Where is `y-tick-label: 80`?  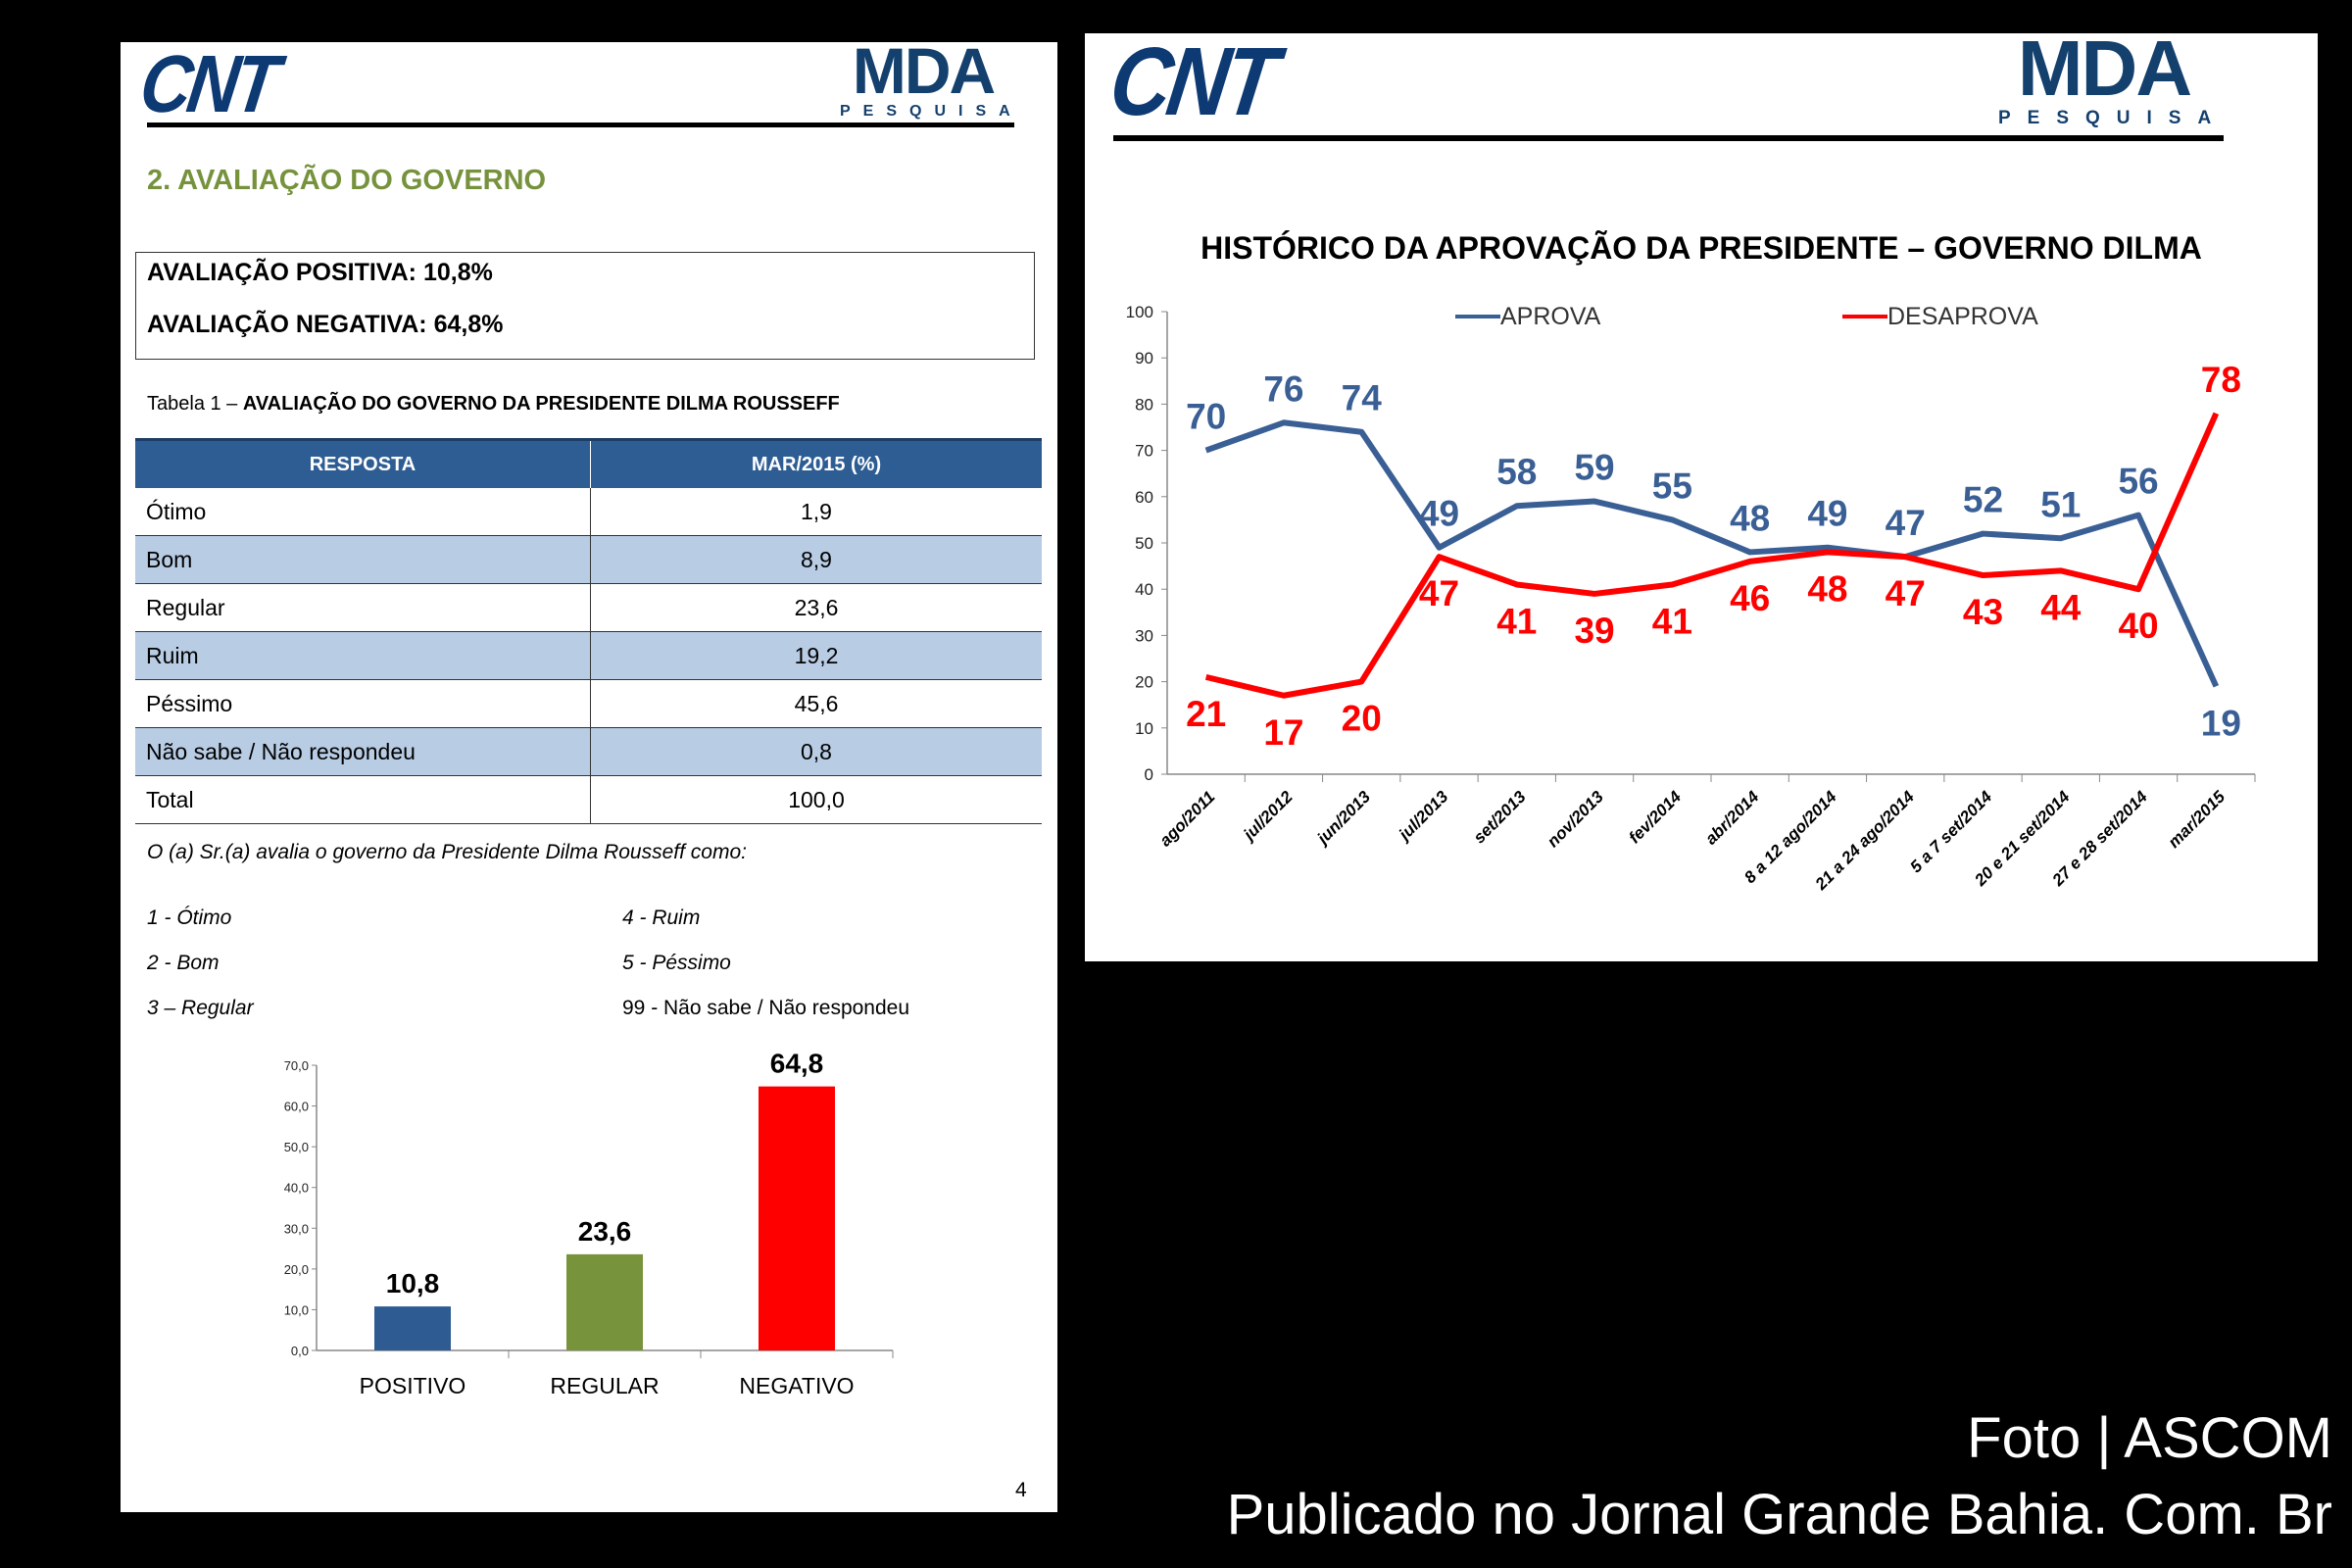 y-tick-label: 80 is located at coordinates (1144, 404).